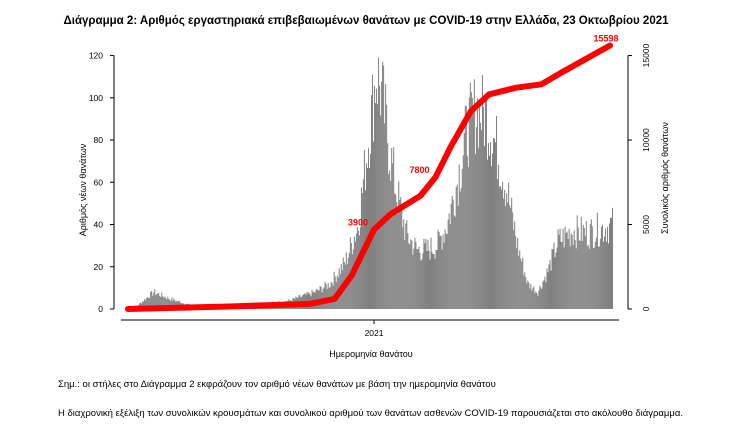 The width and height of the screenshot is (733, 442). What do you see at coordinates (646, 140) in the screenshot?
I see `y-tick-label-right: 10000` at bounding box center [646, 140].